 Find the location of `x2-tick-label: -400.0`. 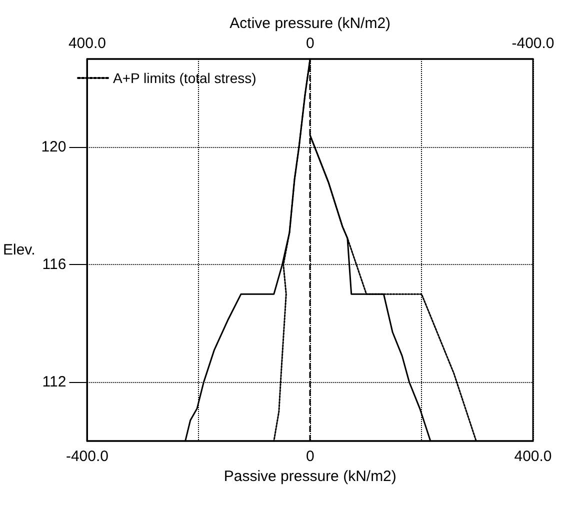

x2-tick-label: -400.0 is located at coordinates (533, 43).